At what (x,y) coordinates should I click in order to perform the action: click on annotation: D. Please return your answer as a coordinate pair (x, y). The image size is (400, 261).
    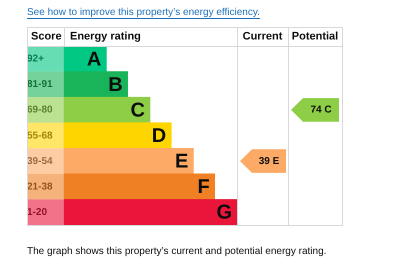
    Looking at the image, I should click on (159, 136).